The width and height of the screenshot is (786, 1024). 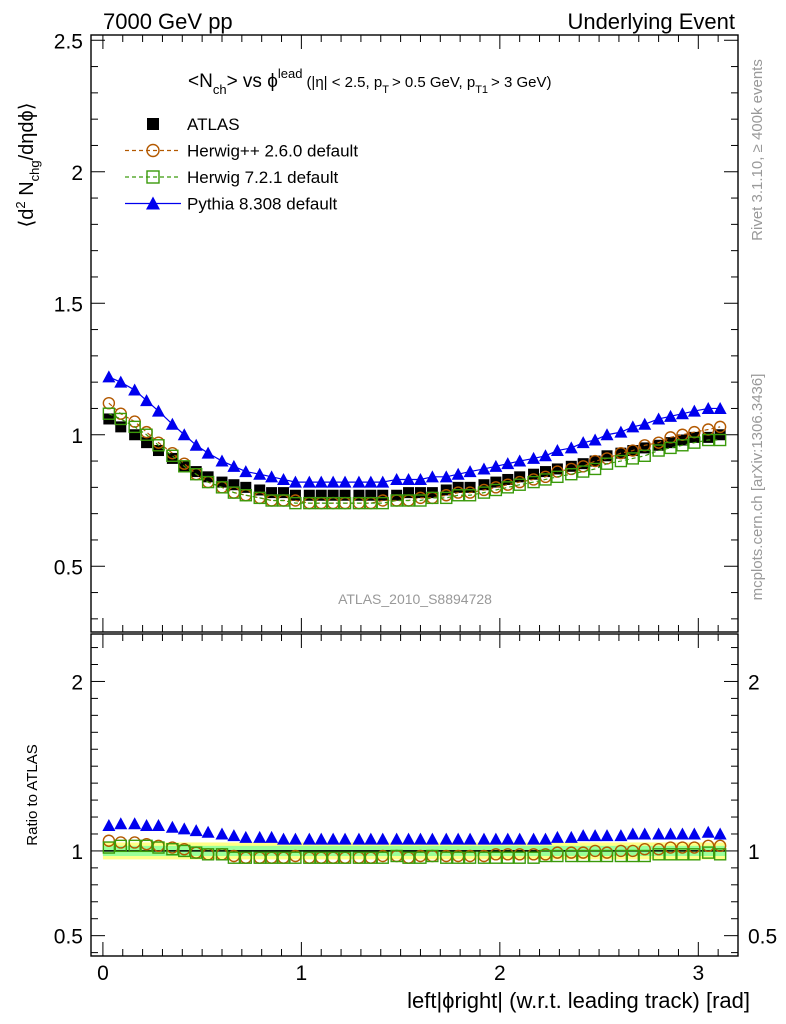 What do you see at coordinates (34, 170) in the screenshot?
I see `ylabel-chg-sub: chg` at bounding box center [34, 170].